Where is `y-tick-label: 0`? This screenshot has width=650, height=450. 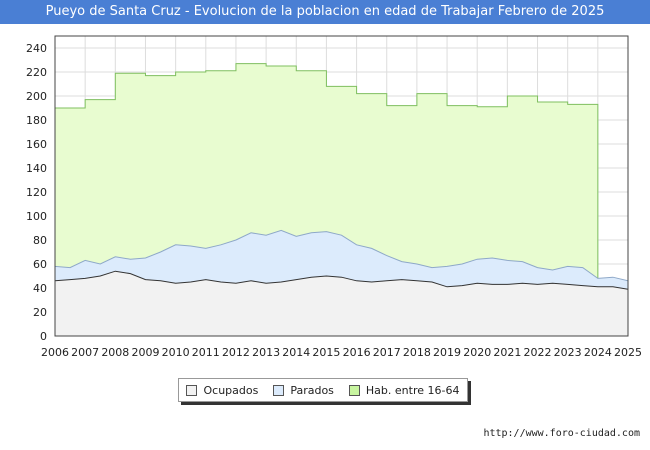 y-tick-label: 0 is located at coordinates (43, 336).